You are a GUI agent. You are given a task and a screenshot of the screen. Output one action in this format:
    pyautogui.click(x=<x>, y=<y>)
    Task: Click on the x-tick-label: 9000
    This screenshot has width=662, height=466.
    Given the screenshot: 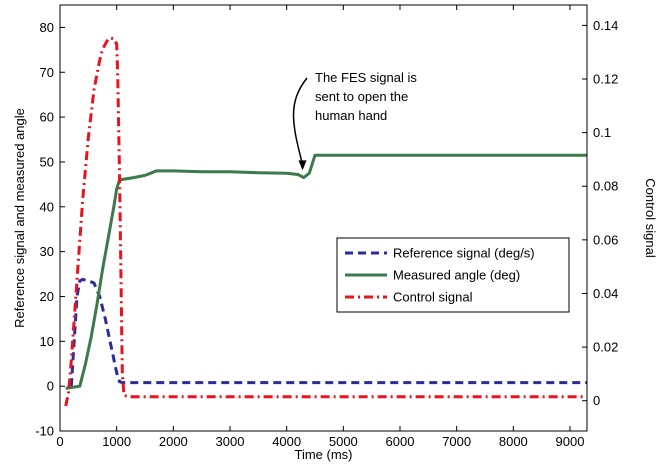 What is the action you would take?
    pyautogui.click(x=570, y=441)
    